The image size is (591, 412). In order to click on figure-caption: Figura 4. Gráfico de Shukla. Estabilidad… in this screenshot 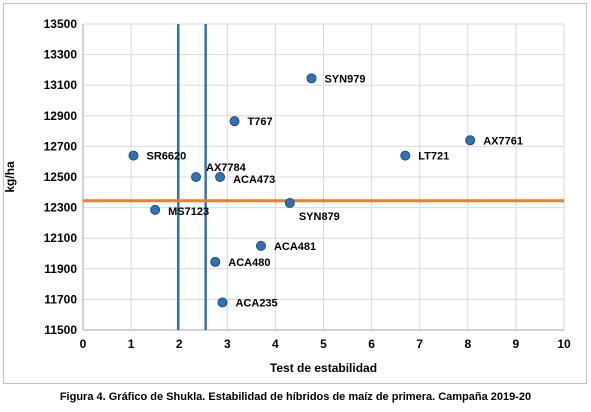, I will do `click(295, 397)`.